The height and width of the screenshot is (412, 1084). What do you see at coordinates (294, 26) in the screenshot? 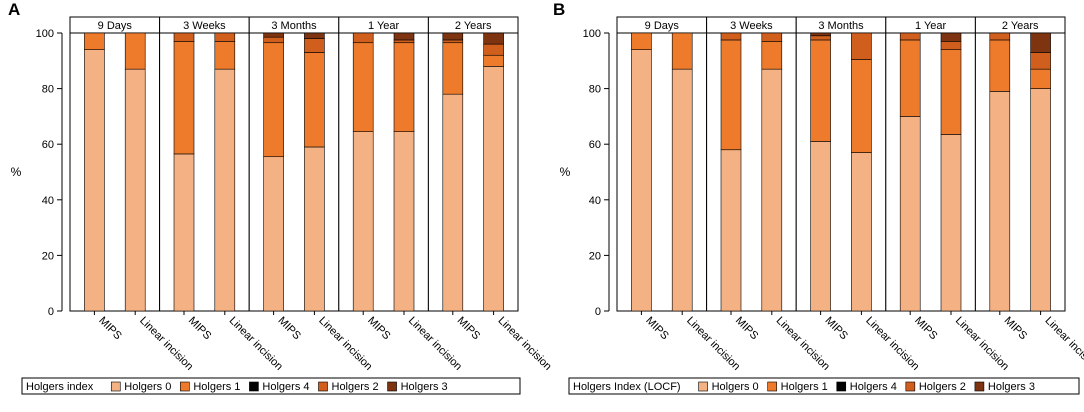
I see `facet-label: 3 Months` at bounding box center [294, 26].